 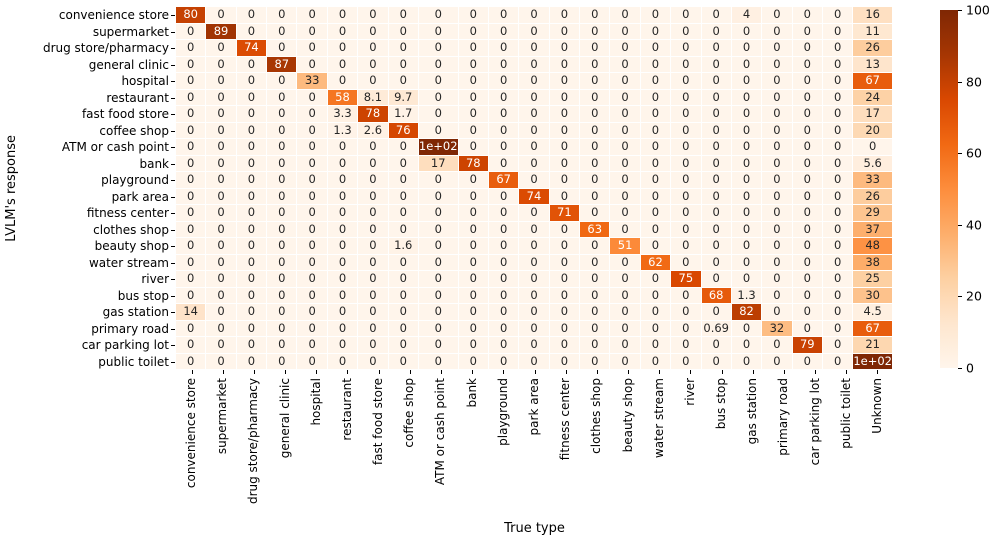 I want to click on row-label: supermarket, so click(x=130, y=31).